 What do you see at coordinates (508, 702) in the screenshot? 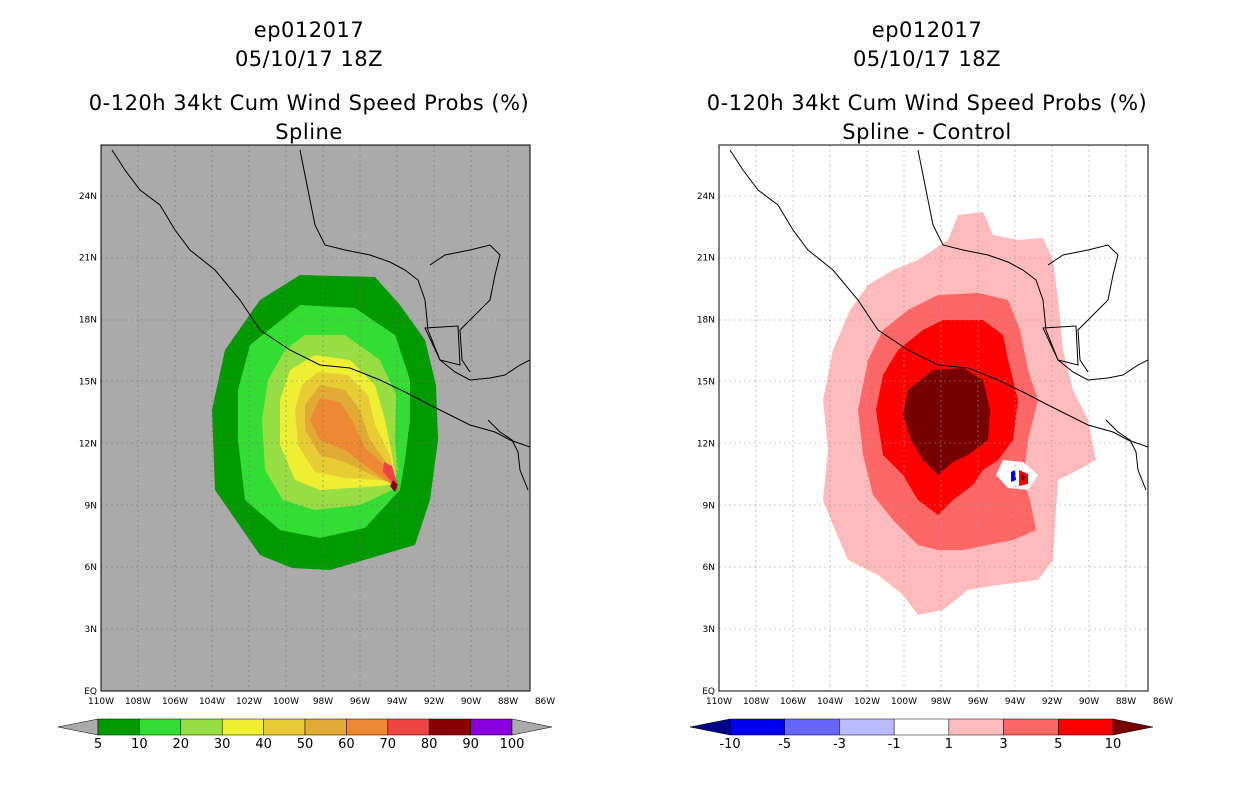
I see `left-lon-label: 88W` at bounding box center [508, 702].